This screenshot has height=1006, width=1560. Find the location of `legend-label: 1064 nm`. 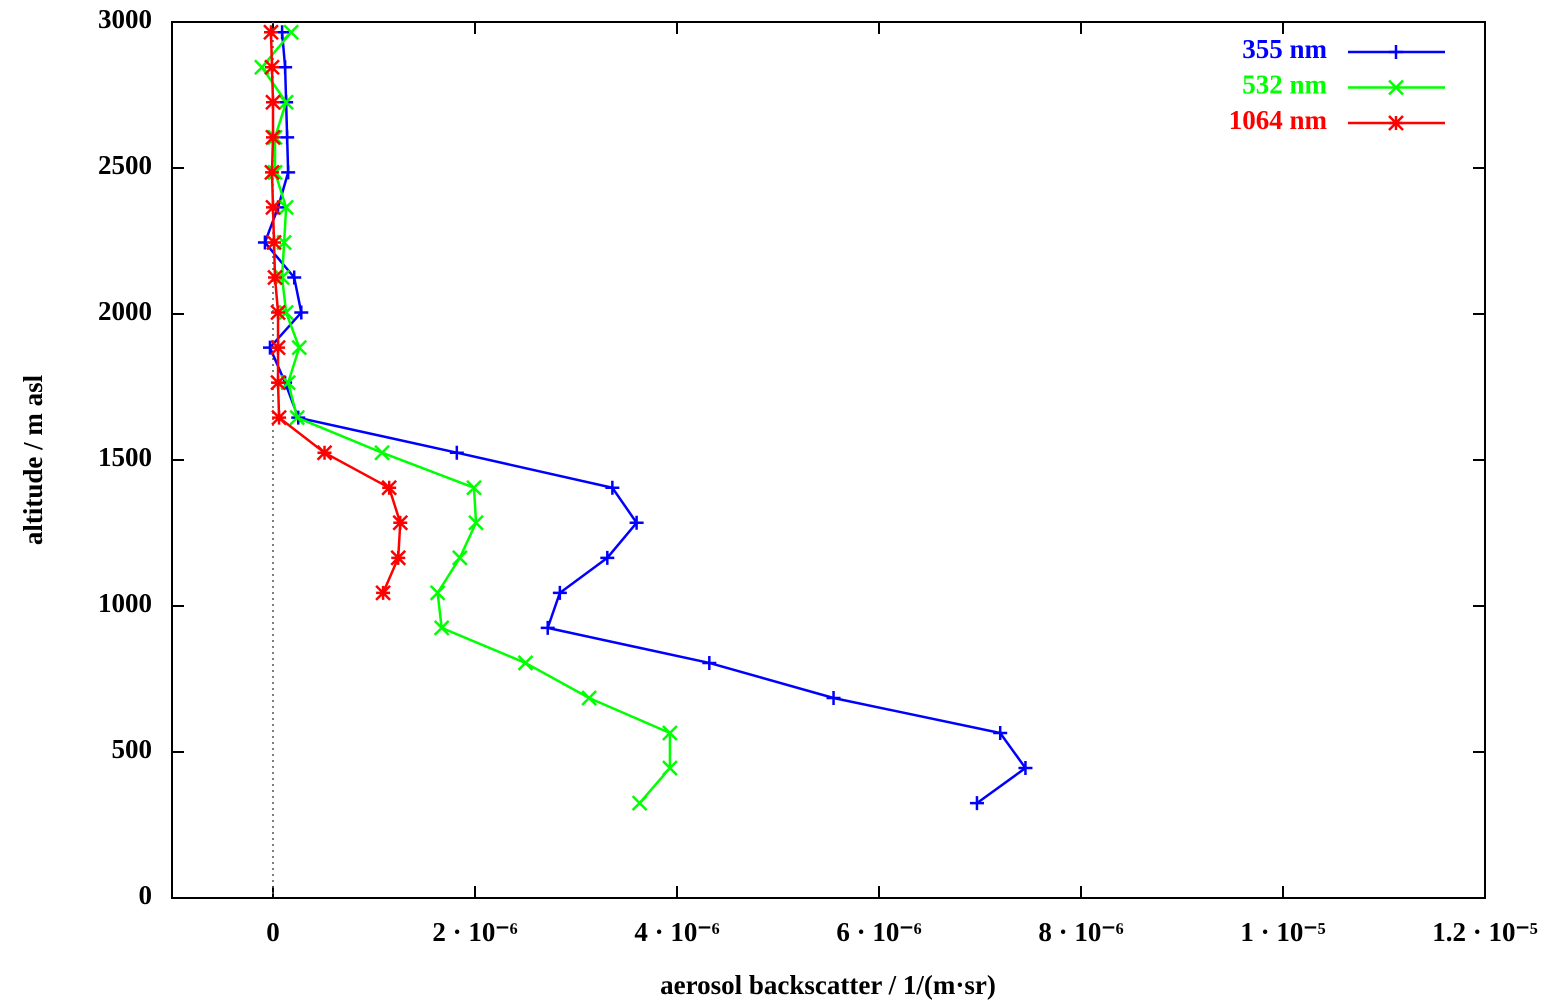

legend-label: 1064 nm is located at coordinates (1278, 120).